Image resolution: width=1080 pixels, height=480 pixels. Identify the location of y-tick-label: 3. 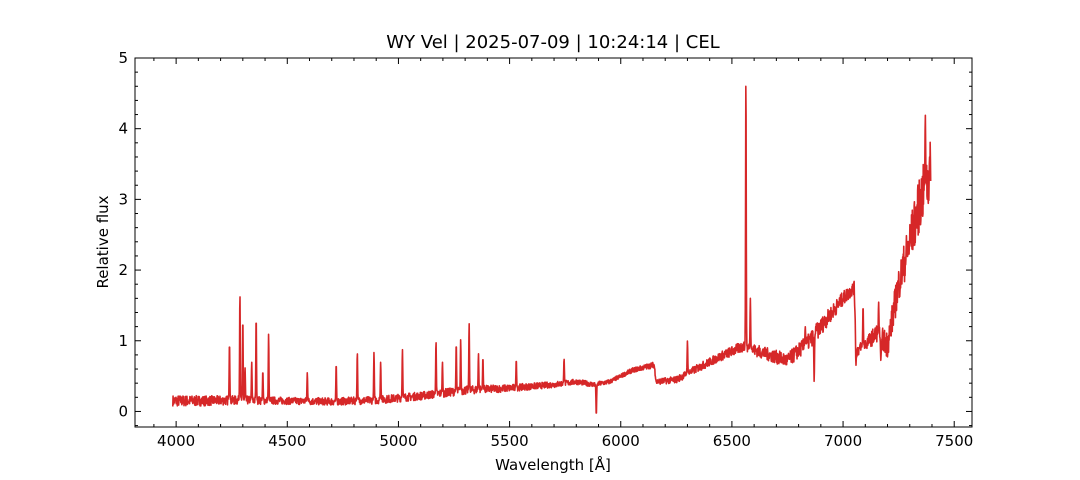
(123, 199).